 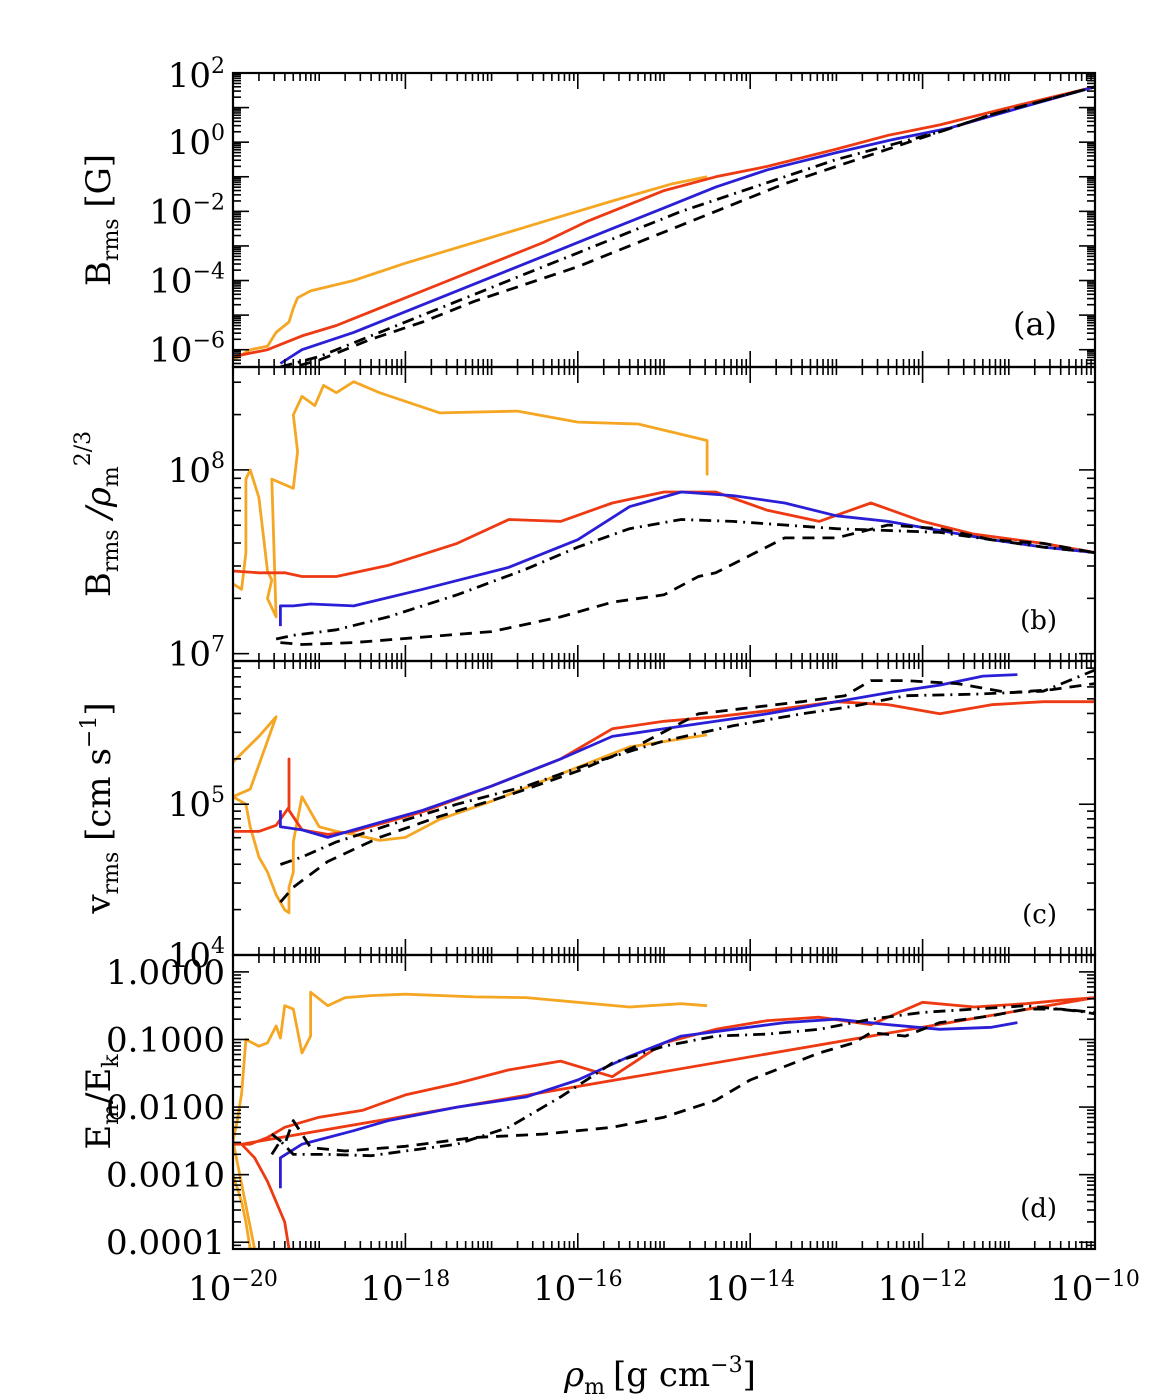 I want to click on y-tick-label: 10⁻², so click(x=187, y=211).